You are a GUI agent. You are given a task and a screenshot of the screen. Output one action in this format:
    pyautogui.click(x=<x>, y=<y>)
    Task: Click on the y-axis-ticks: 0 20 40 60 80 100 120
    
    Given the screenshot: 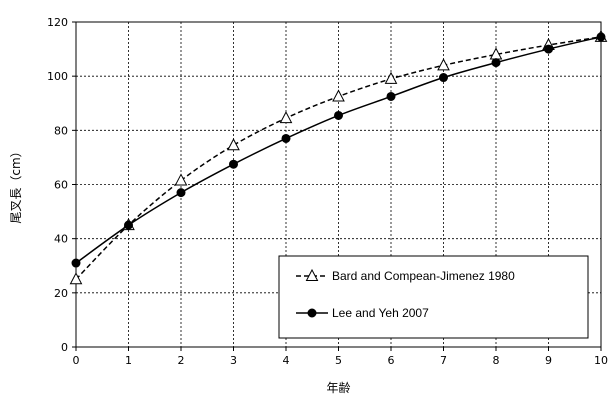 What is the action you would take?
    pyautogui.click(x=61, y=185)
    